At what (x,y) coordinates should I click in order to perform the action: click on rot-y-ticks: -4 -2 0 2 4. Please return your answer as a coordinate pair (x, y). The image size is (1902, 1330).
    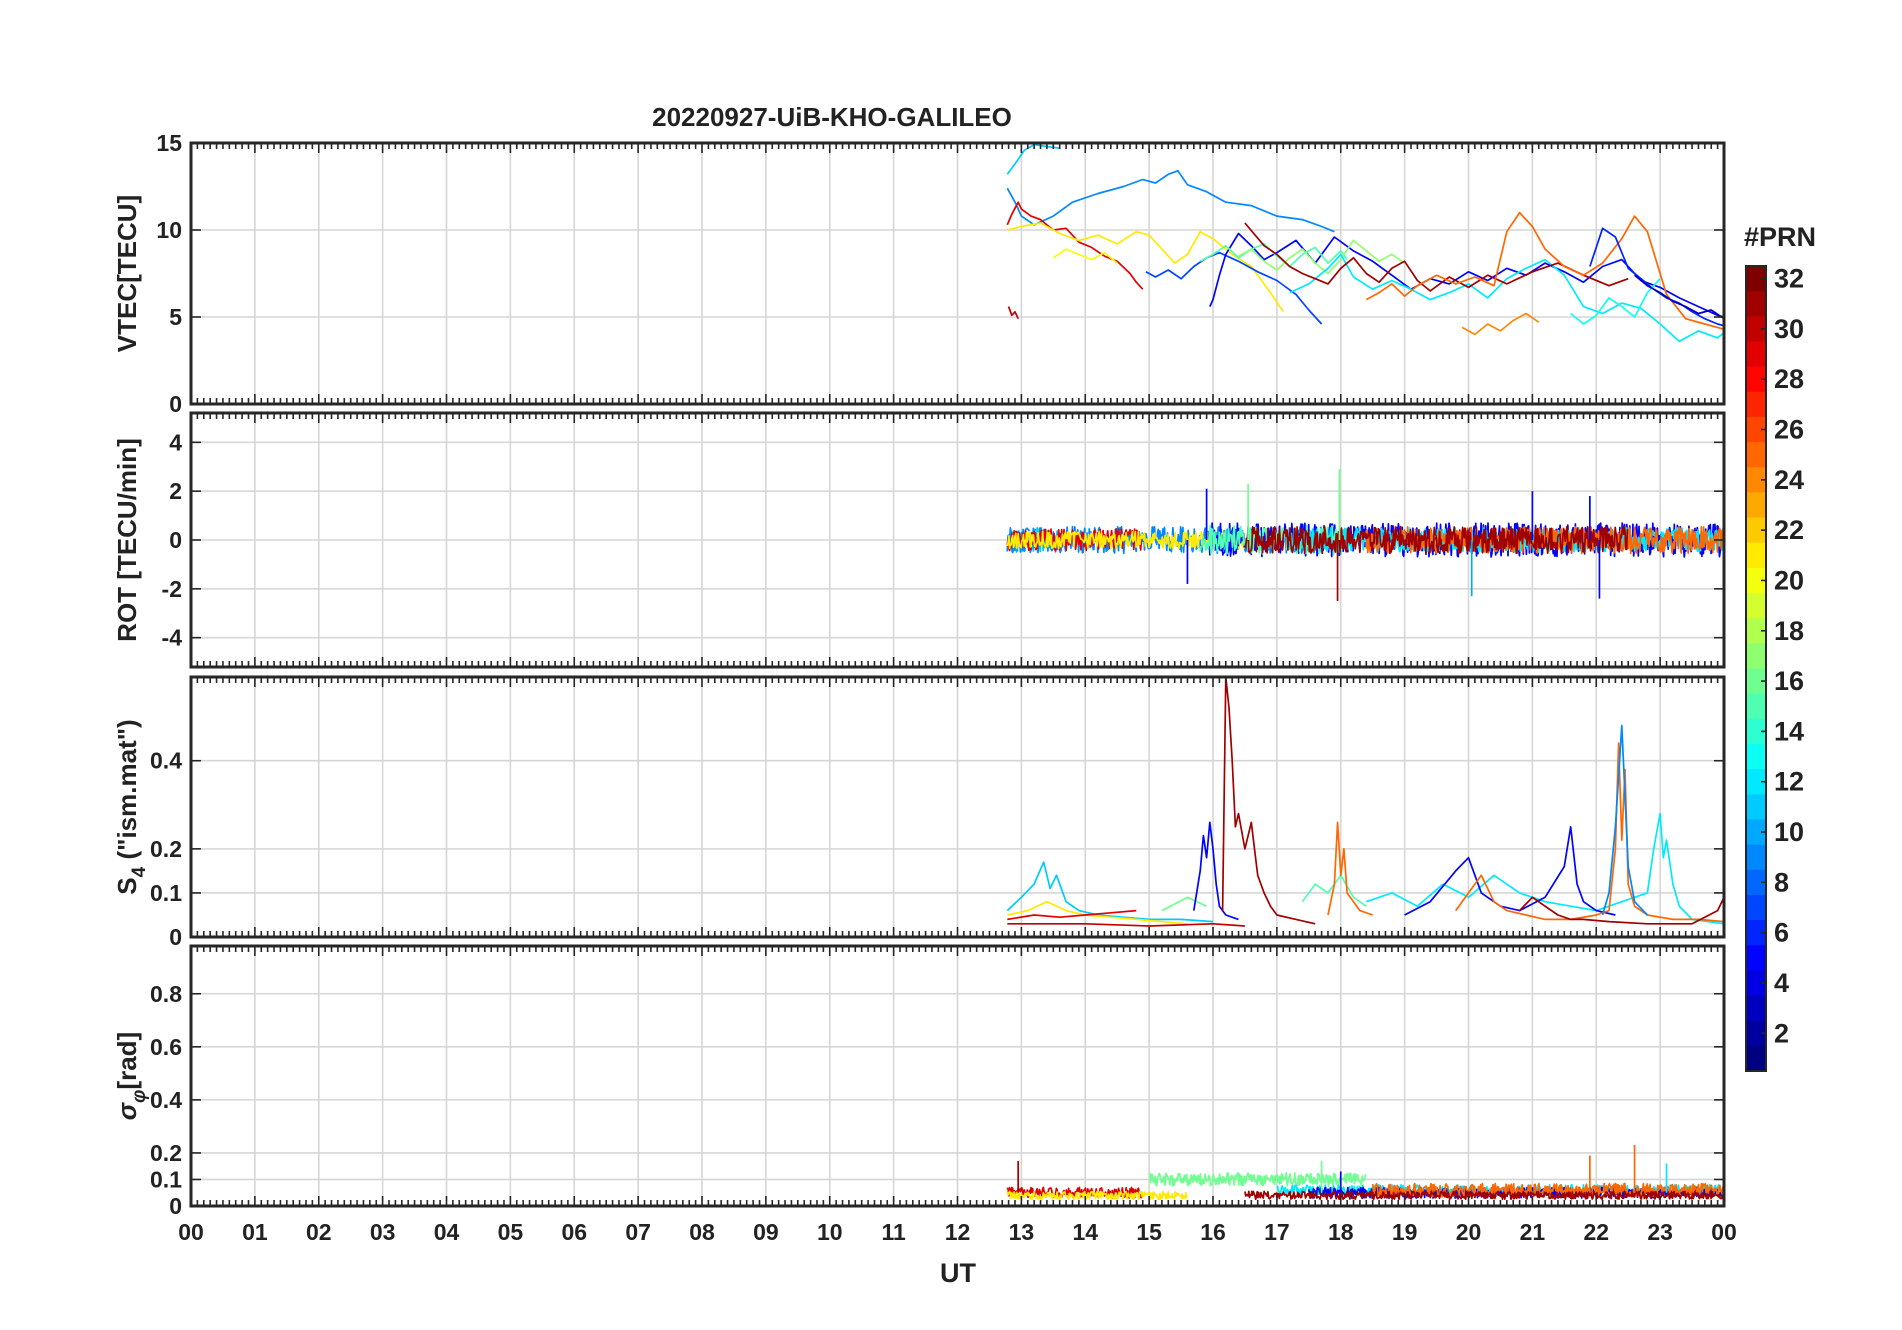
    Looking at the image, I should click on (943, 540).